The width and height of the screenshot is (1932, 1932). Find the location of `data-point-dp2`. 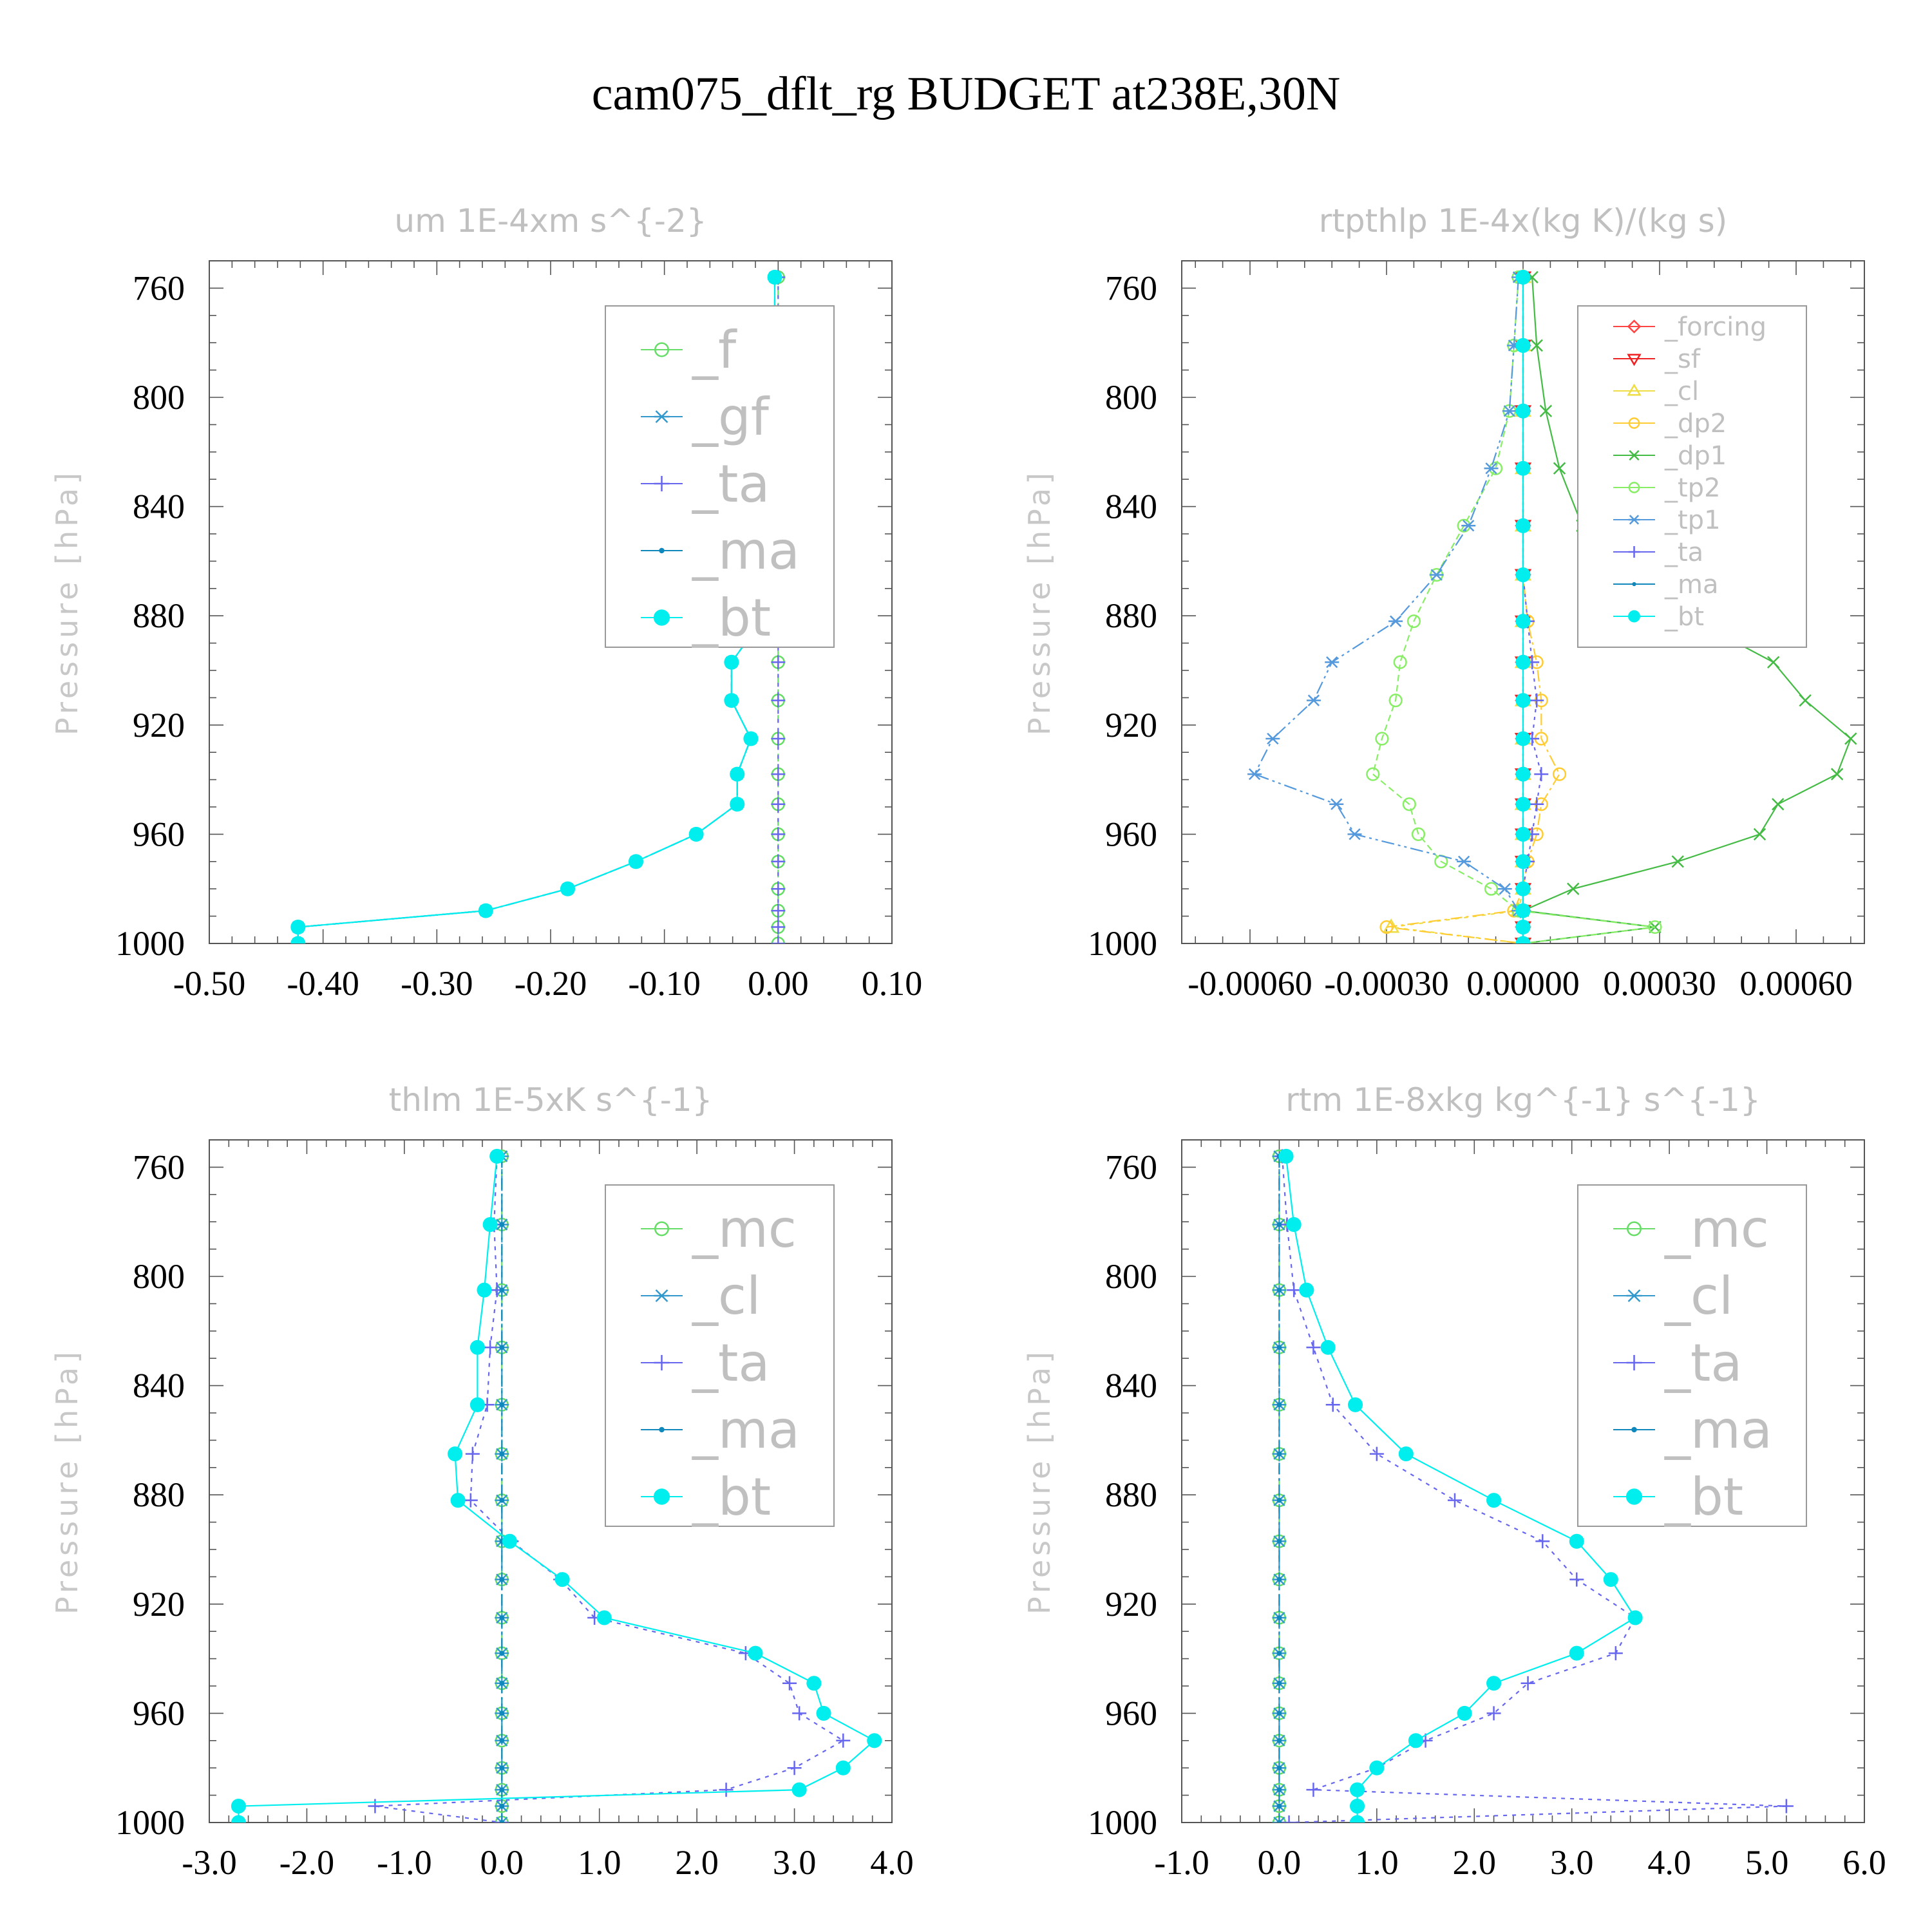

data-point-dp2 is located at coordinates (1560, 774).